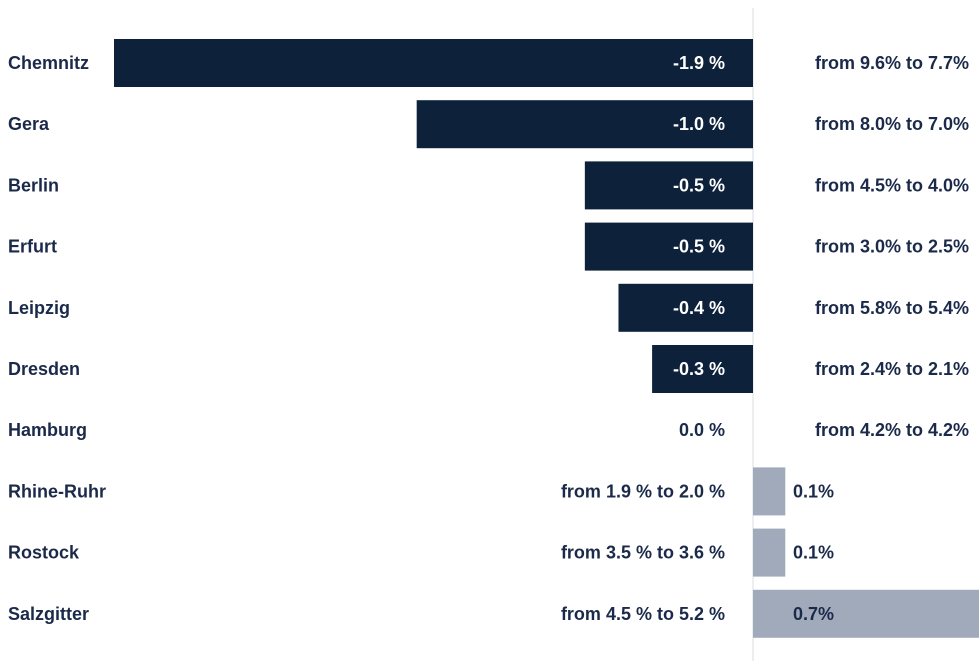 The height and width of the screenshot is (661, 979). Describe the element at coordinates (643, 553) in the screenshot. I see `range-label: from 3.5 % to 3.6 %` at that location.